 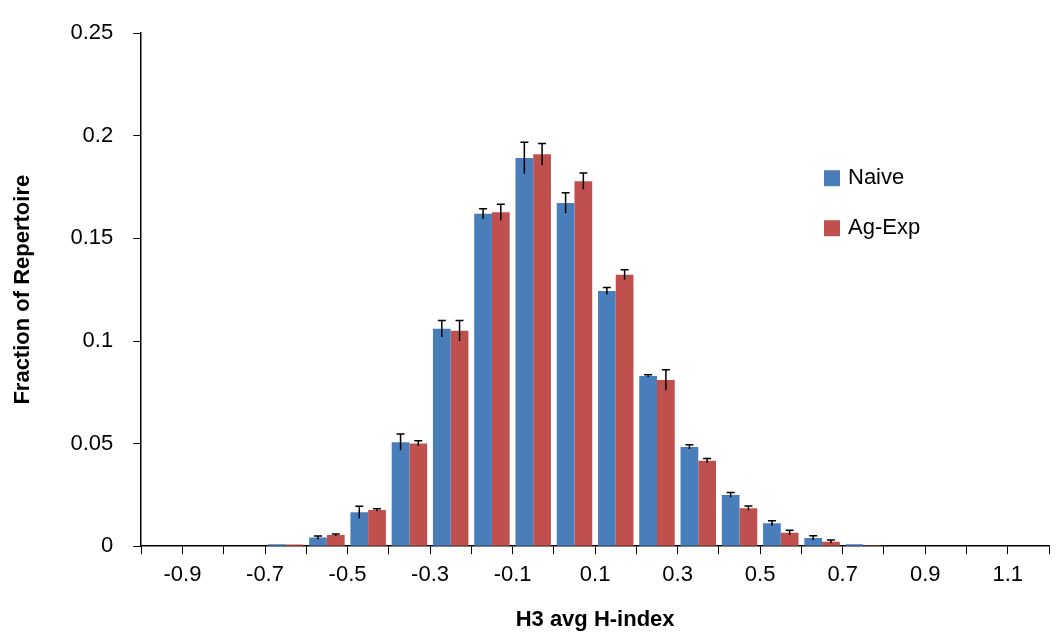 What do you see at coordinates (22, 289) in the screenshot?
I see `y-axis-title: Fraction of Repertoire` at bounding box center [22, 289].